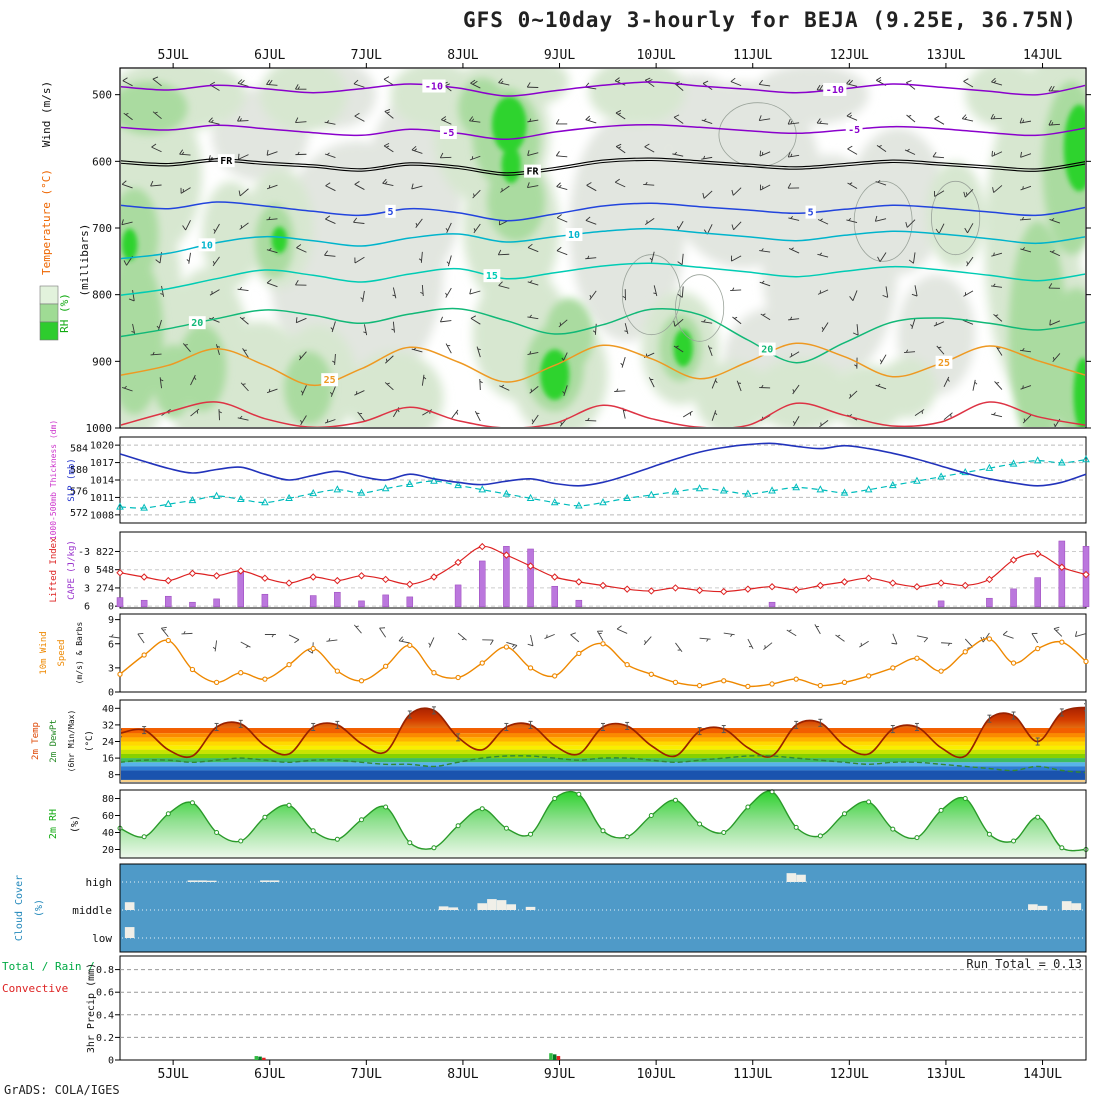 This screenshot has width=1100, height=1100. Describe the element at coordinates (1074, 148) in the screenshot. I see `rh-shading-blob` at that location.